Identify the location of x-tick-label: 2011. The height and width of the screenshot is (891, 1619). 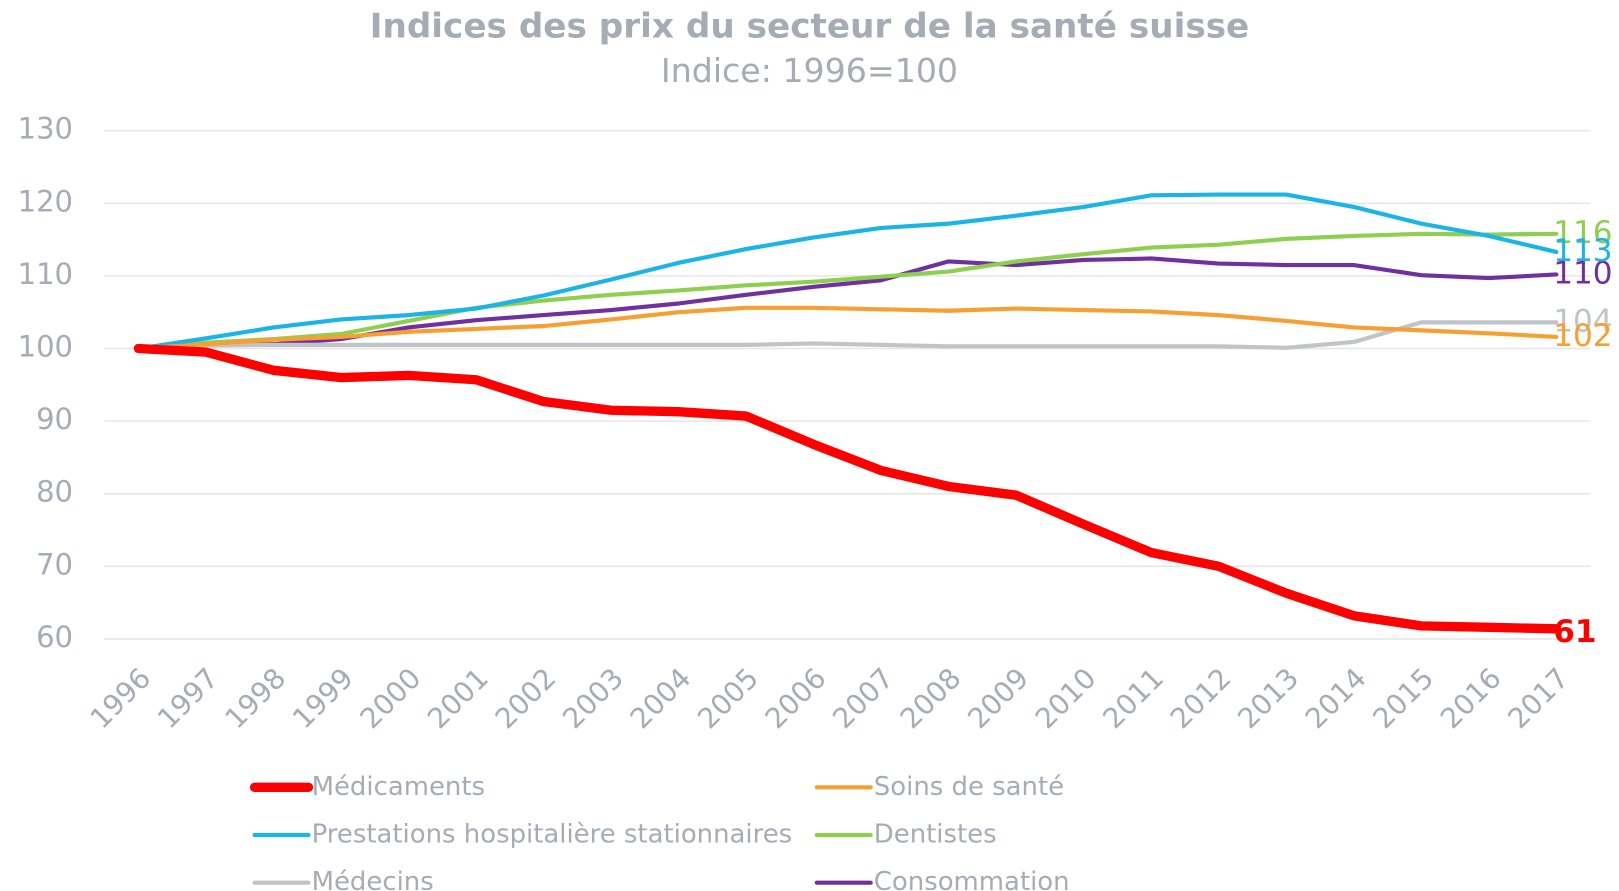
(1133, 698).